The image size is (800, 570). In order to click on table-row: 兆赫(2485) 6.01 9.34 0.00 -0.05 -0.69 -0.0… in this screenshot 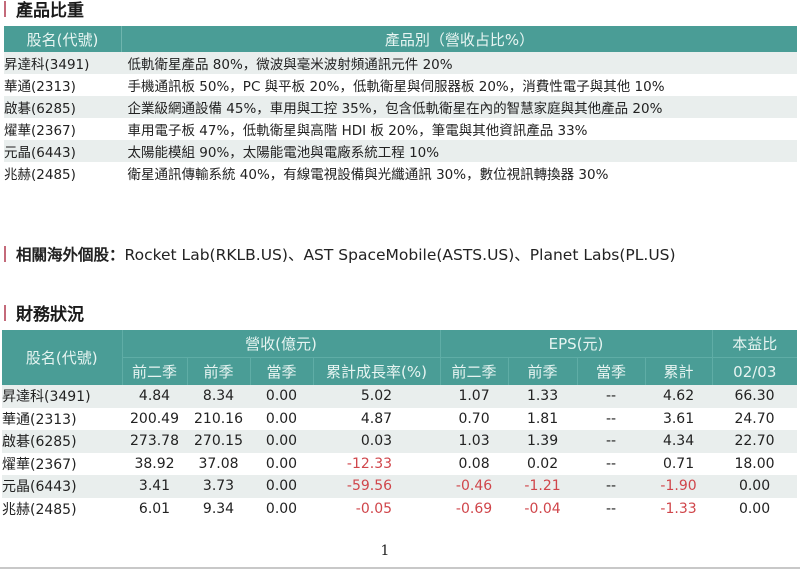, I will do `click(399, 509)`.